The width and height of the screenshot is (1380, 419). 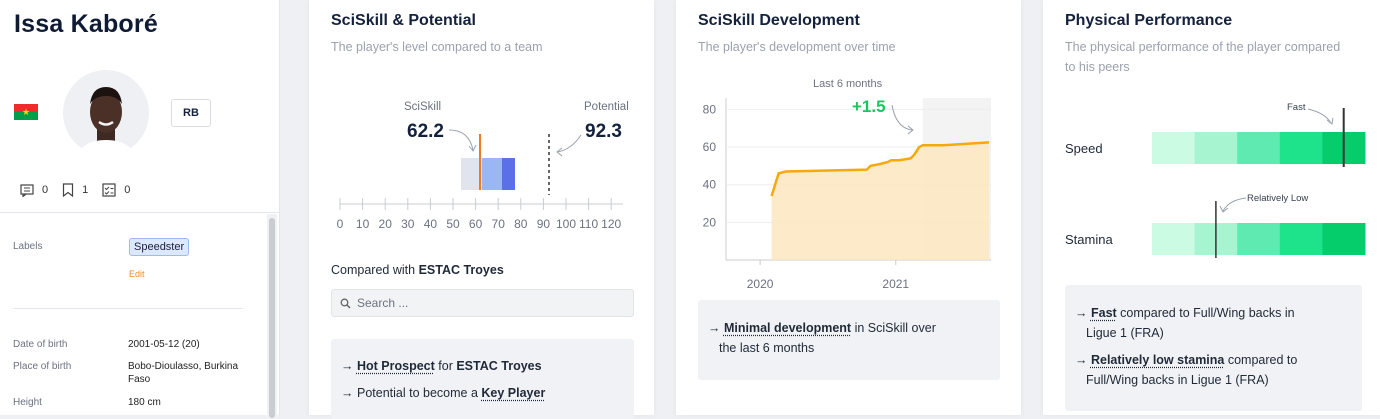 I want to click on height-value: 180 cm, so click(x=144, y=402).